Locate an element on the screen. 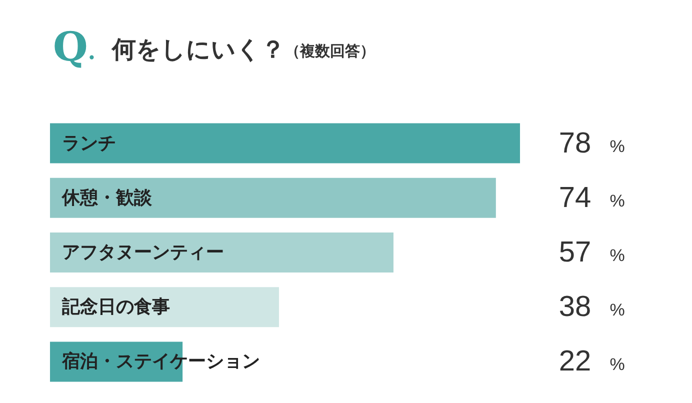  y-tick-label: 休憩・歓談 is located at coordinates (107, 197).